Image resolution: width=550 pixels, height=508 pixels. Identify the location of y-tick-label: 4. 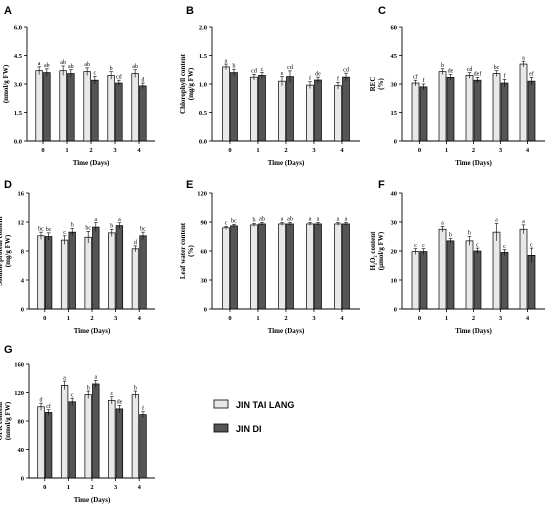
(23, 280).